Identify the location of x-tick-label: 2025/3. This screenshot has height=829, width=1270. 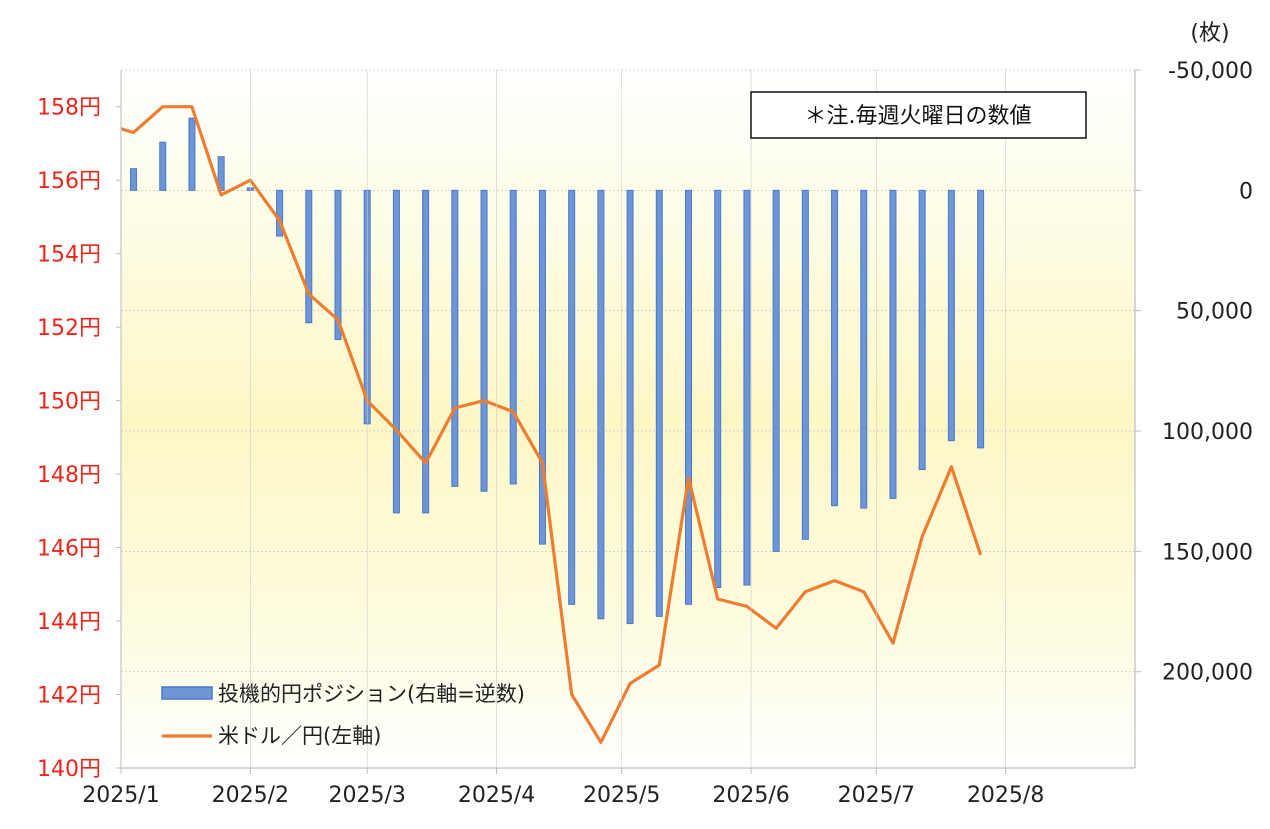
(366, 795).